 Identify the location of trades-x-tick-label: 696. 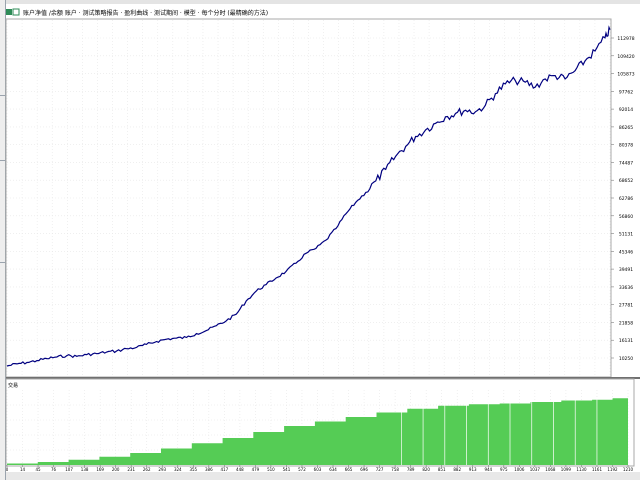
(364, 469).